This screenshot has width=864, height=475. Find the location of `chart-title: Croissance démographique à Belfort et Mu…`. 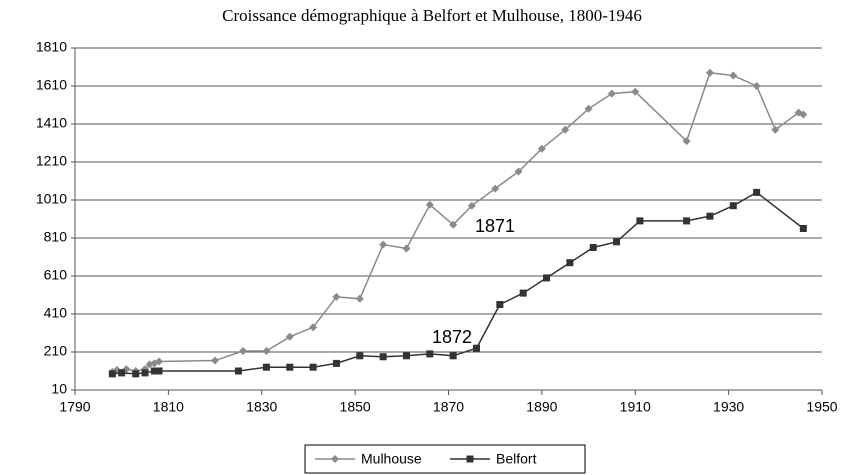

chart-title: Croissance démographique à Belfort et Mu… is located at coordinates (432, 15).